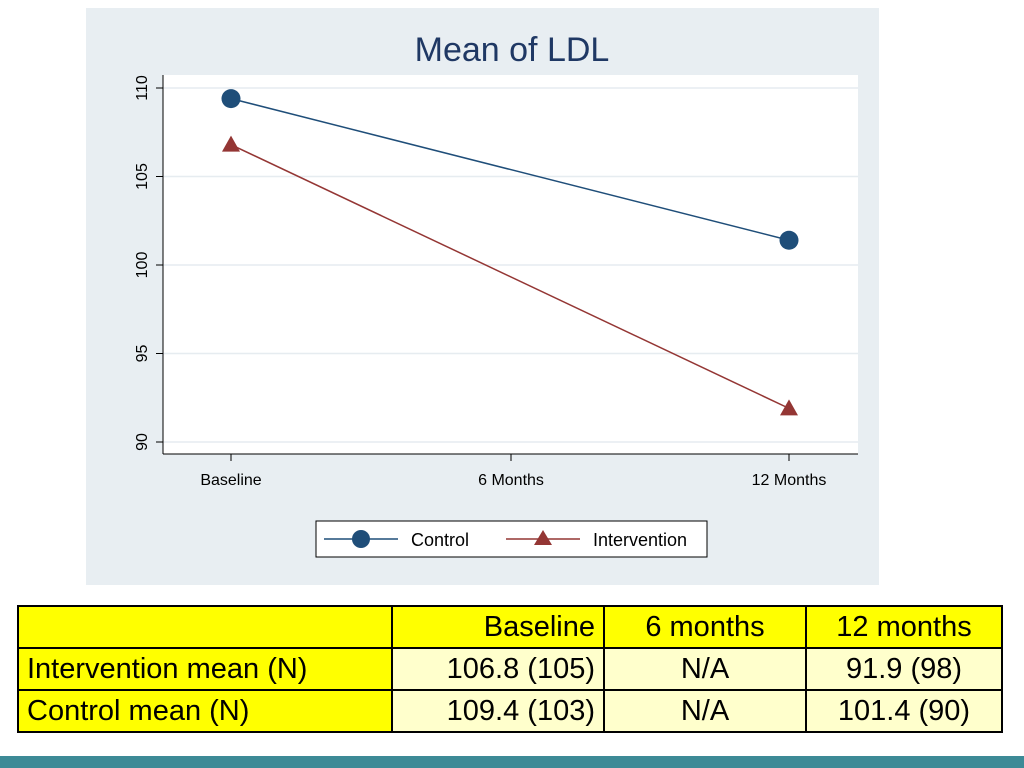  What do you see at coordinates (543, 537) in the screenshot?
I see `legend-marker-intervention` at bounding box center [543, 537].